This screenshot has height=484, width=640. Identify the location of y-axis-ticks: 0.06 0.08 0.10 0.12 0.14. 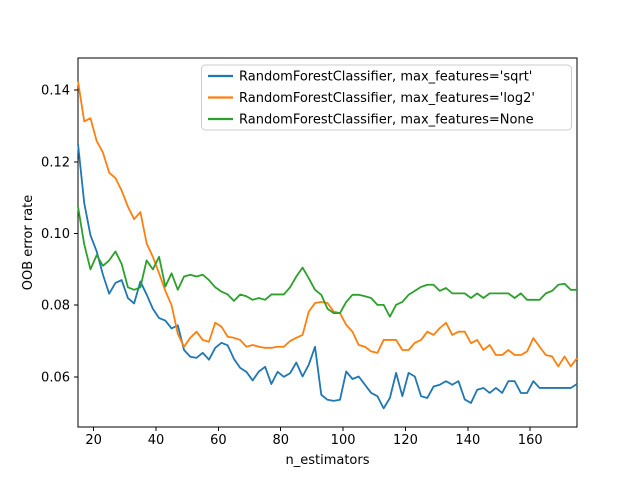
(59, 234).